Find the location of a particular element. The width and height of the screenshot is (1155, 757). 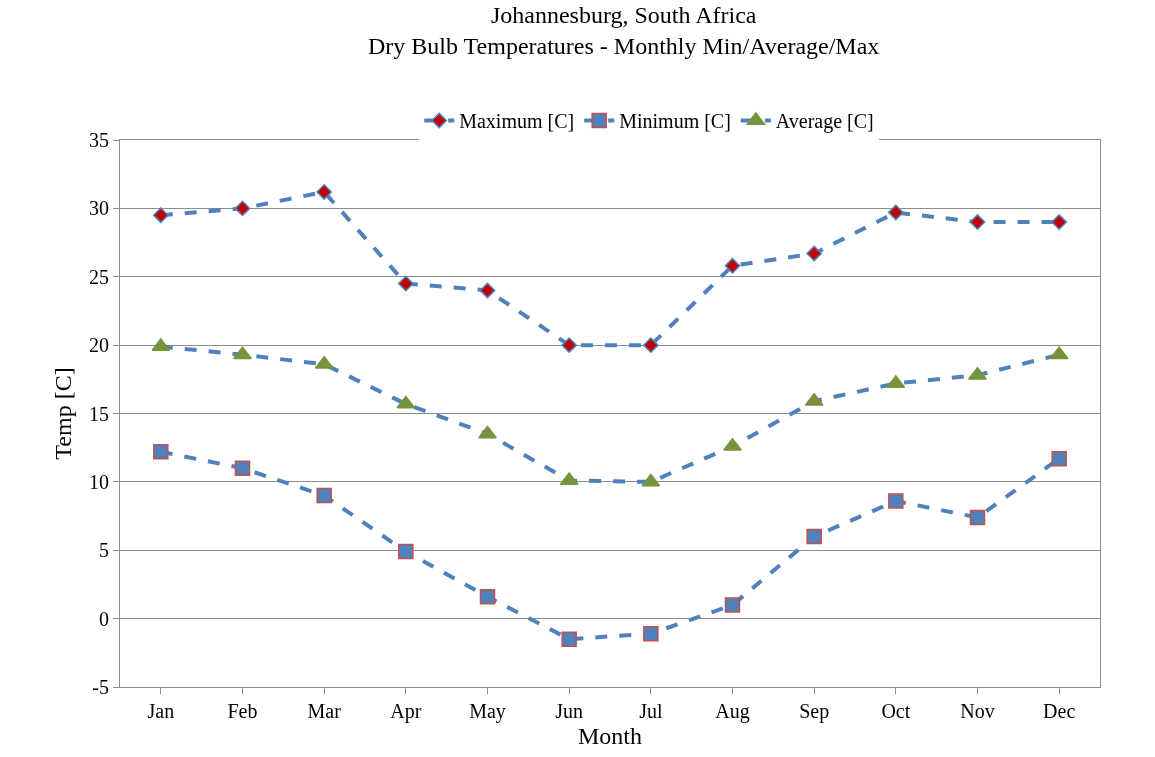

x-tick-label: Mar is located at coordinates (324, 711).